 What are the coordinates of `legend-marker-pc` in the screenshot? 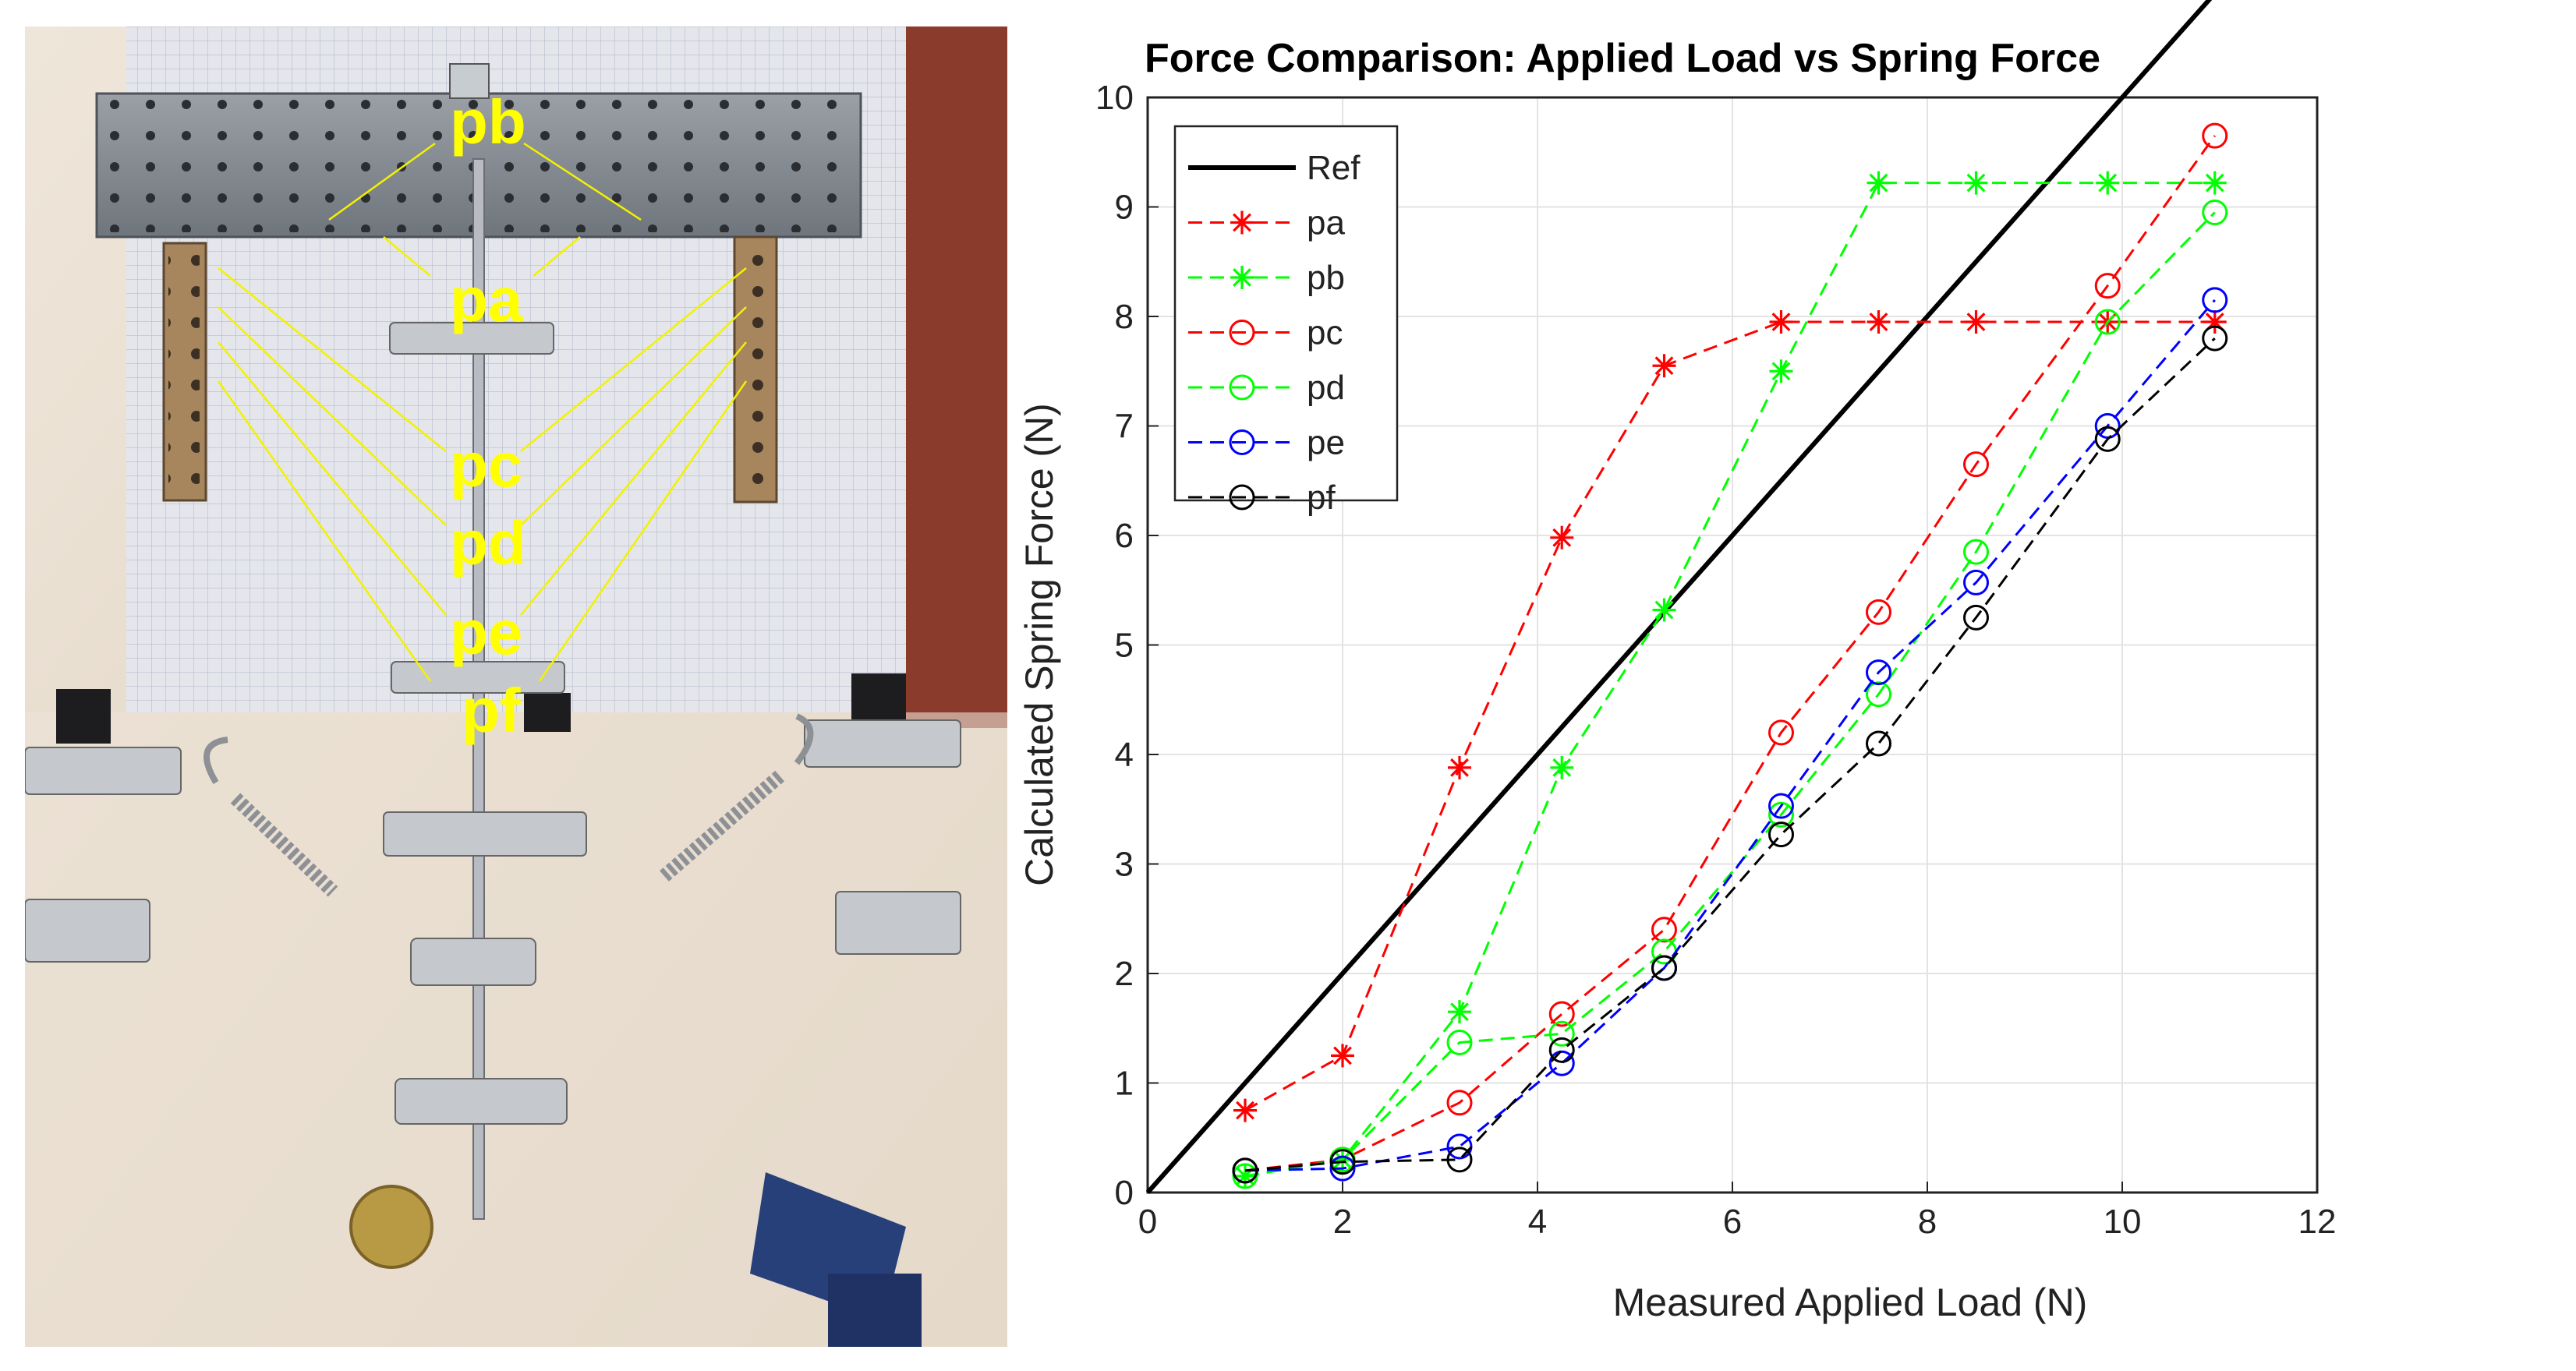 It's located at (1242, 332).